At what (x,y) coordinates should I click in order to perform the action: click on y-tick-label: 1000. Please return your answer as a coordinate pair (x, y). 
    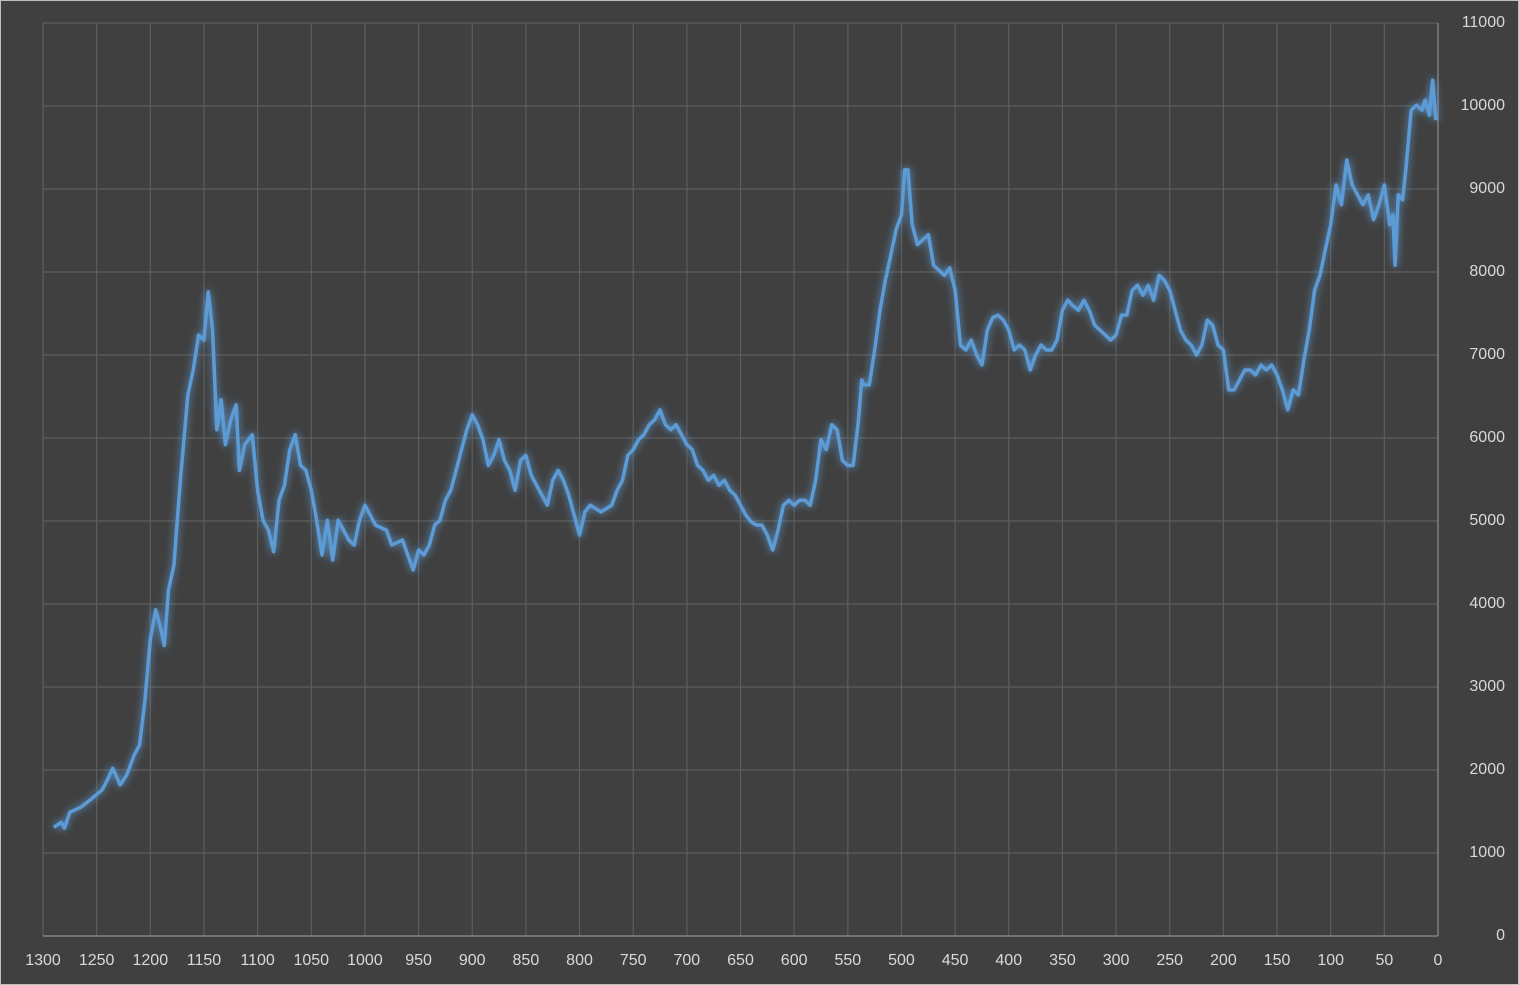
    Looking at the image, I should click on (1487, 852).